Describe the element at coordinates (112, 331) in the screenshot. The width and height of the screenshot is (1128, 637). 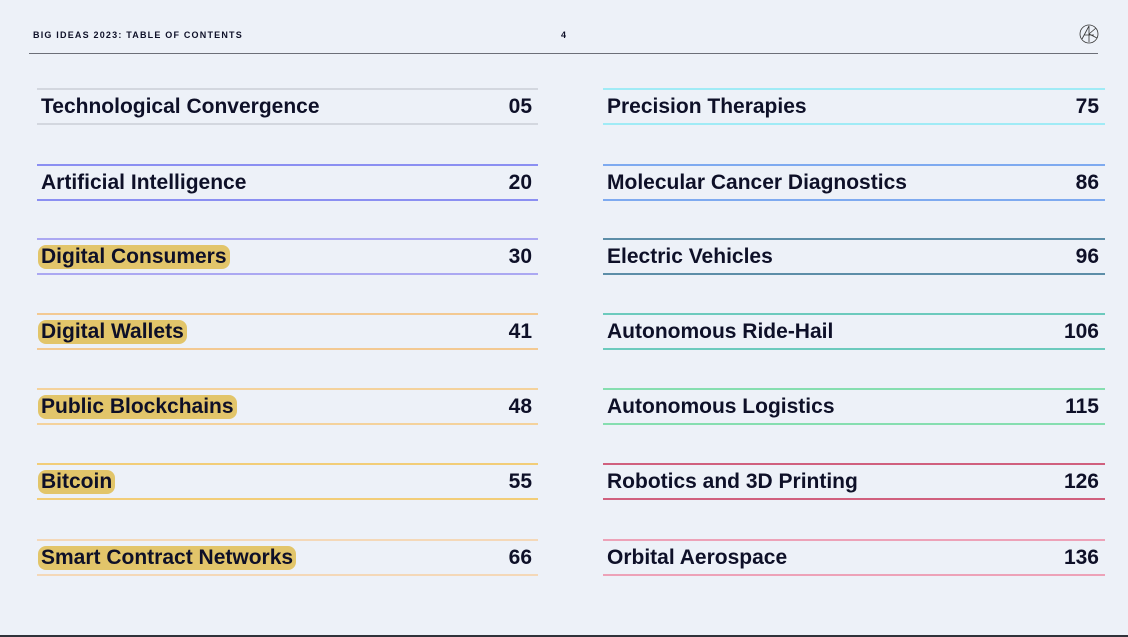
I see `toc-entry-title: Digital Wallets` at that location.